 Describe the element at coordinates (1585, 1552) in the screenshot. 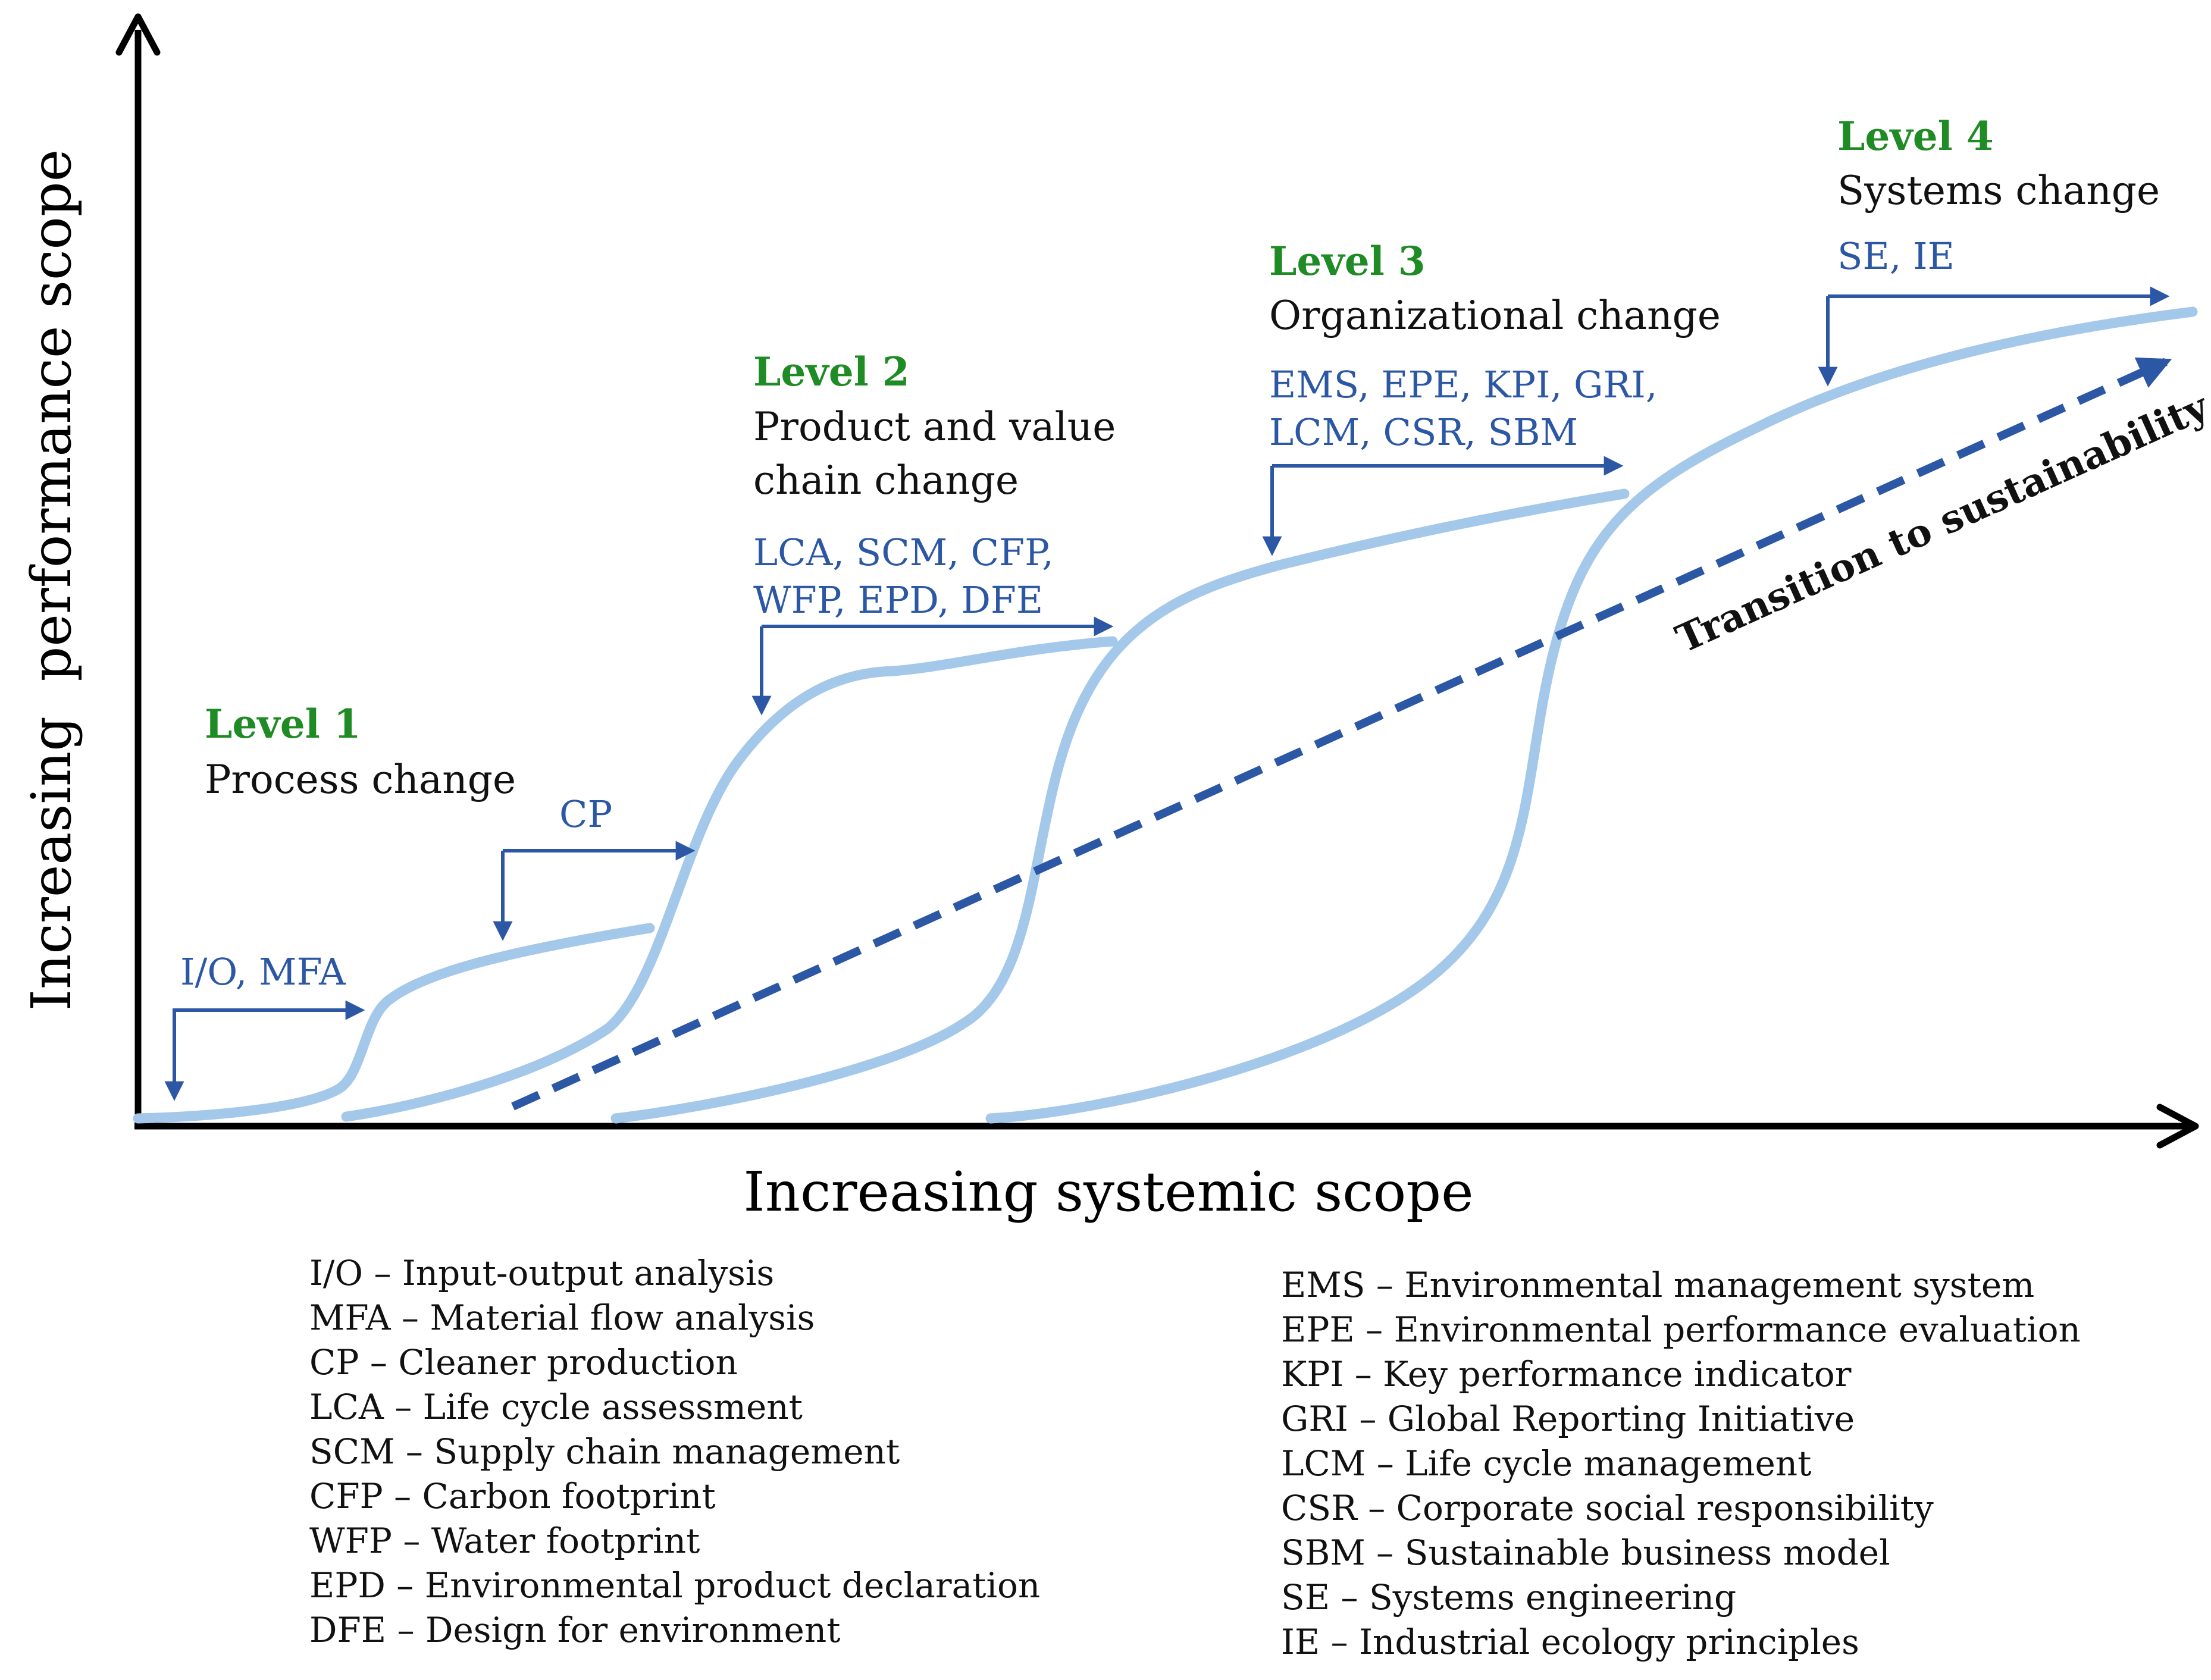

I see `legend-item: SBM – Sustainable business model` at that location.